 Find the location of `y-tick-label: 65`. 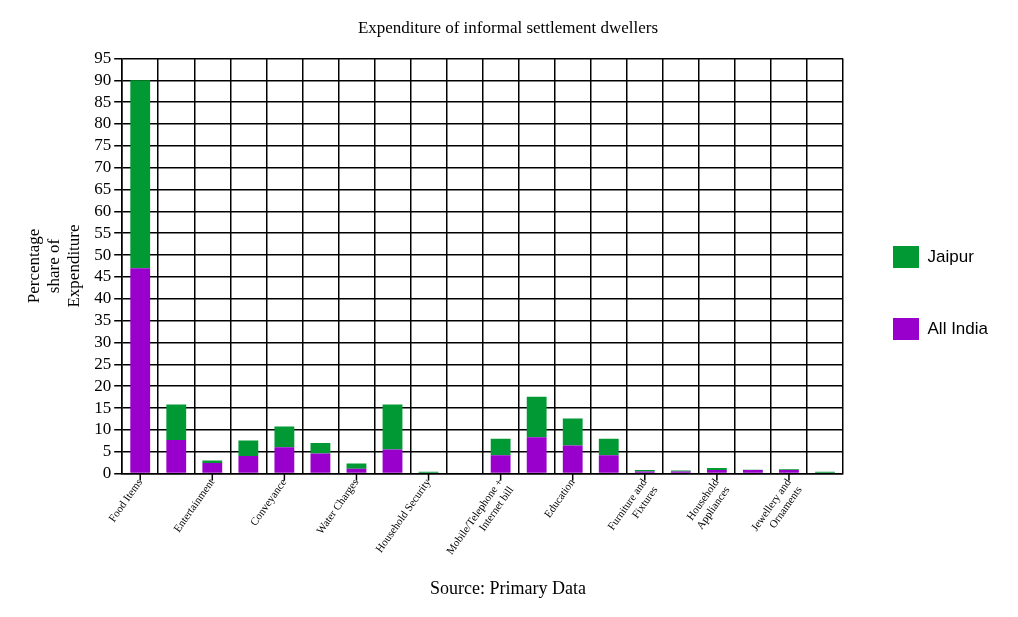

y-tick-label: 65 is located at coordinates (103, 188).